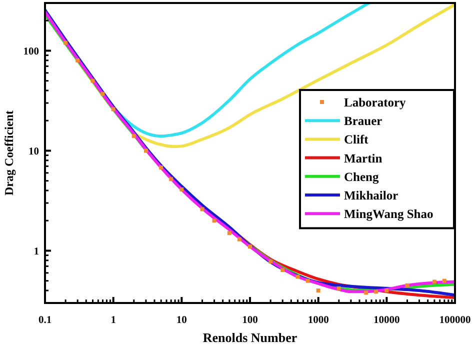 Image resolution: width=474 pixels, height=345 pixels. I want to click on x-tick-label: 10, so click(181, 320).